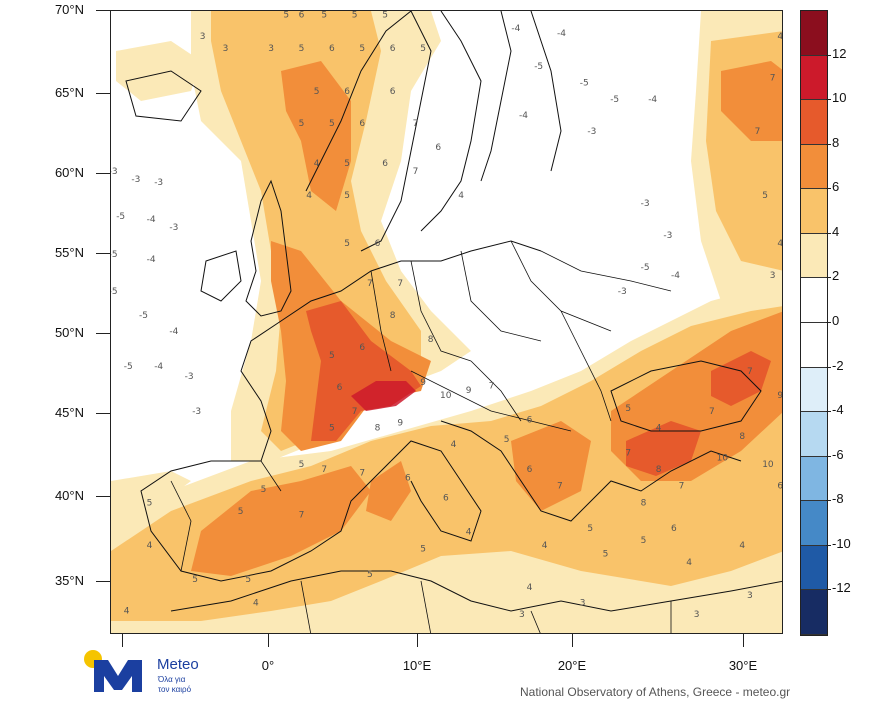  Describe the element at coordinates (268, 665) in the screenshot. I see `longitude-label: 0°` at that location.